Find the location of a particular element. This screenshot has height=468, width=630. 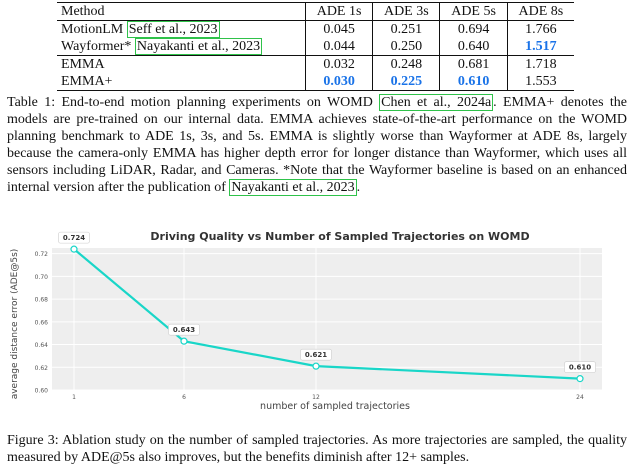

method-name: MotionLM is located at coordinates (94, 29).